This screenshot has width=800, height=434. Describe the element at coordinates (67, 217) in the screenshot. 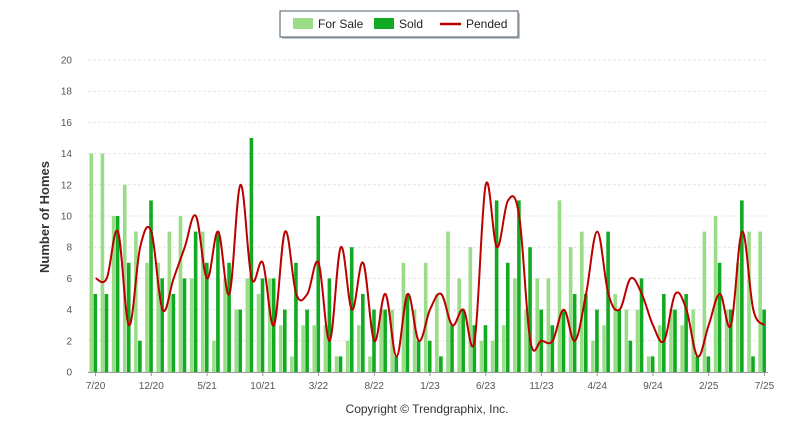

I see `y-tick-label: 10` at that location.